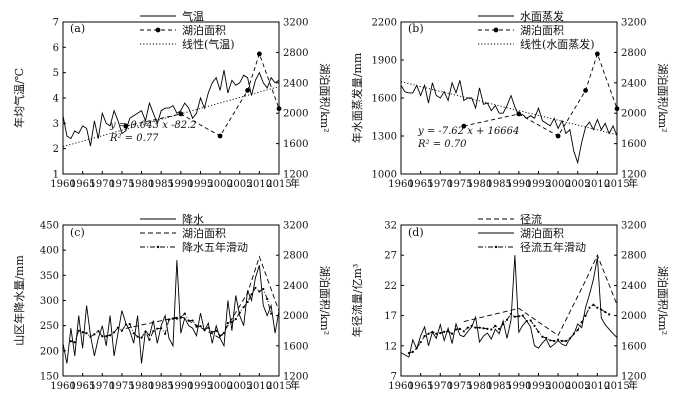 This screenshot has width=681, height=409. I want to click on x-tick-label: 1985, so click(160, 386).